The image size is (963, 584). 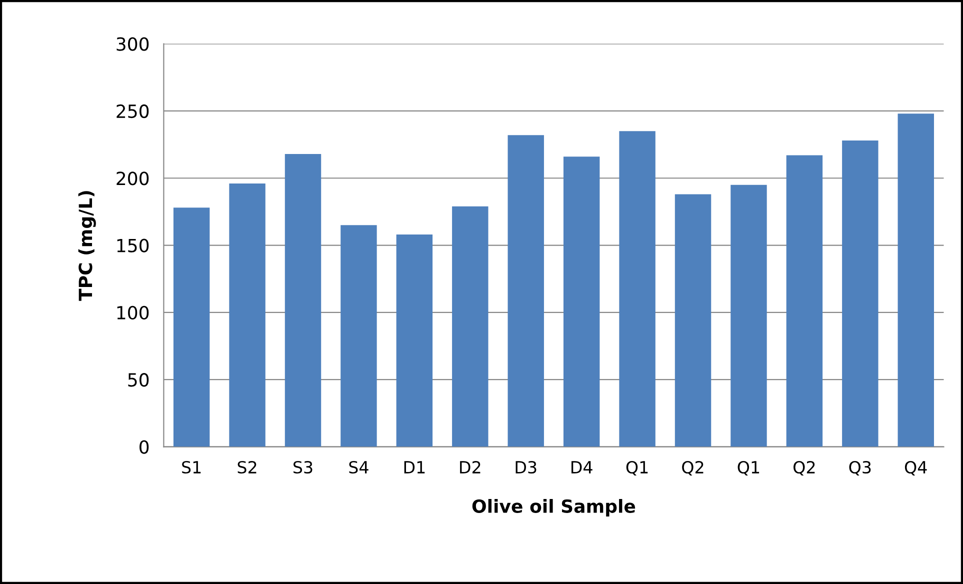 What do you see at coordinates (582, 467) in the screenshot?
I see `x-tick-label: D4` at bounding box center [582, 467].